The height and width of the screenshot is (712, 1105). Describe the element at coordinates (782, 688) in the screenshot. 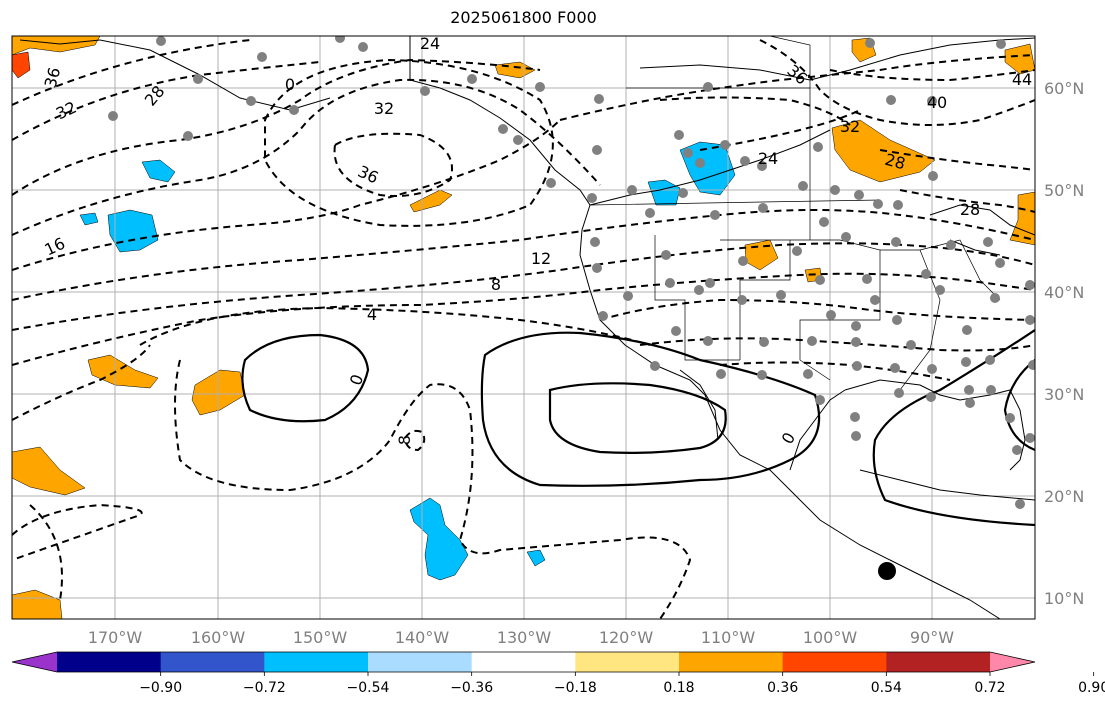

I see `colorbar-tick-label: 0.36` at that location.